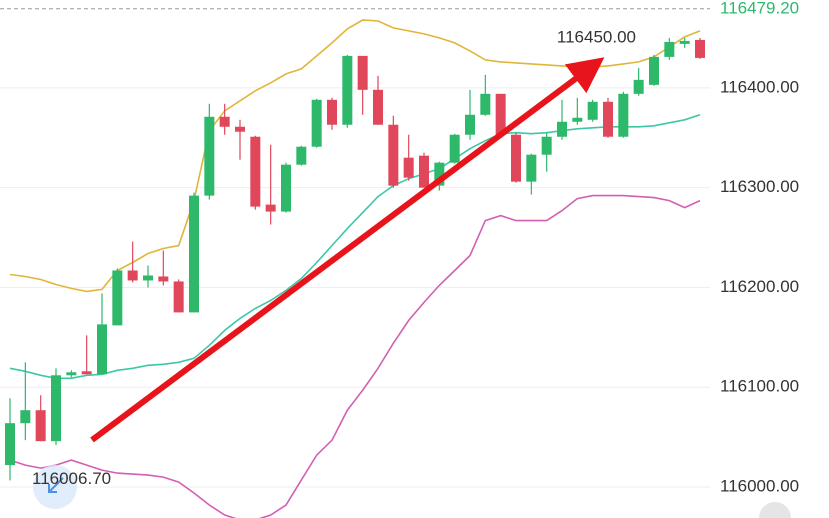 The height and width of the screenshot is (518, 829). Describe the element at coordinates (759, 486) in the screenshot. I see `y-tick-label: 116000.00` at that location.